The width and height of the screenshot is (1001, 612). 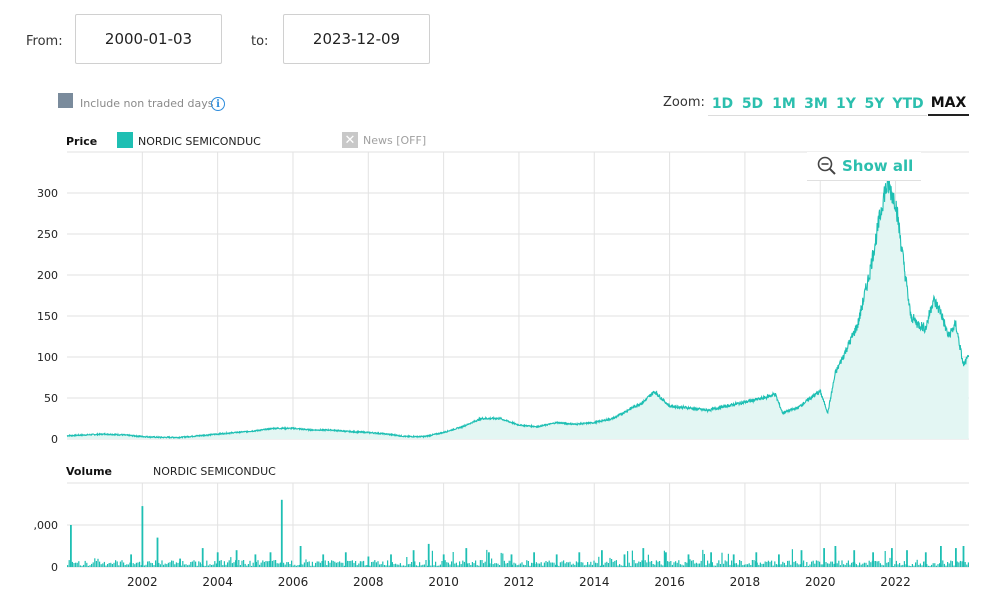 What do you see at coordinates (948, 104) in the screenshot?
I see `zoom-max-button: MAX` at bounding box center [948, 104].